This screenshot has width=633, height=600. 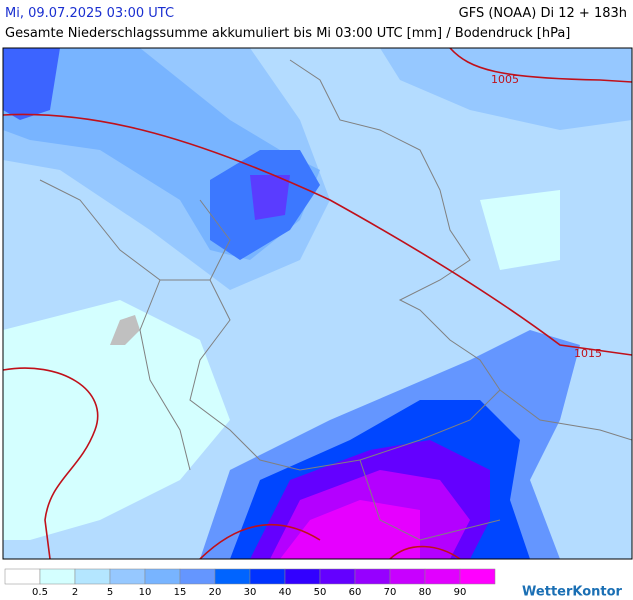 What do you see at coordinates (542, 13) in the screenshot?
I see `model-run: GFS (NOAA) Di 12 + 183h` at bounding box center [542, 13].